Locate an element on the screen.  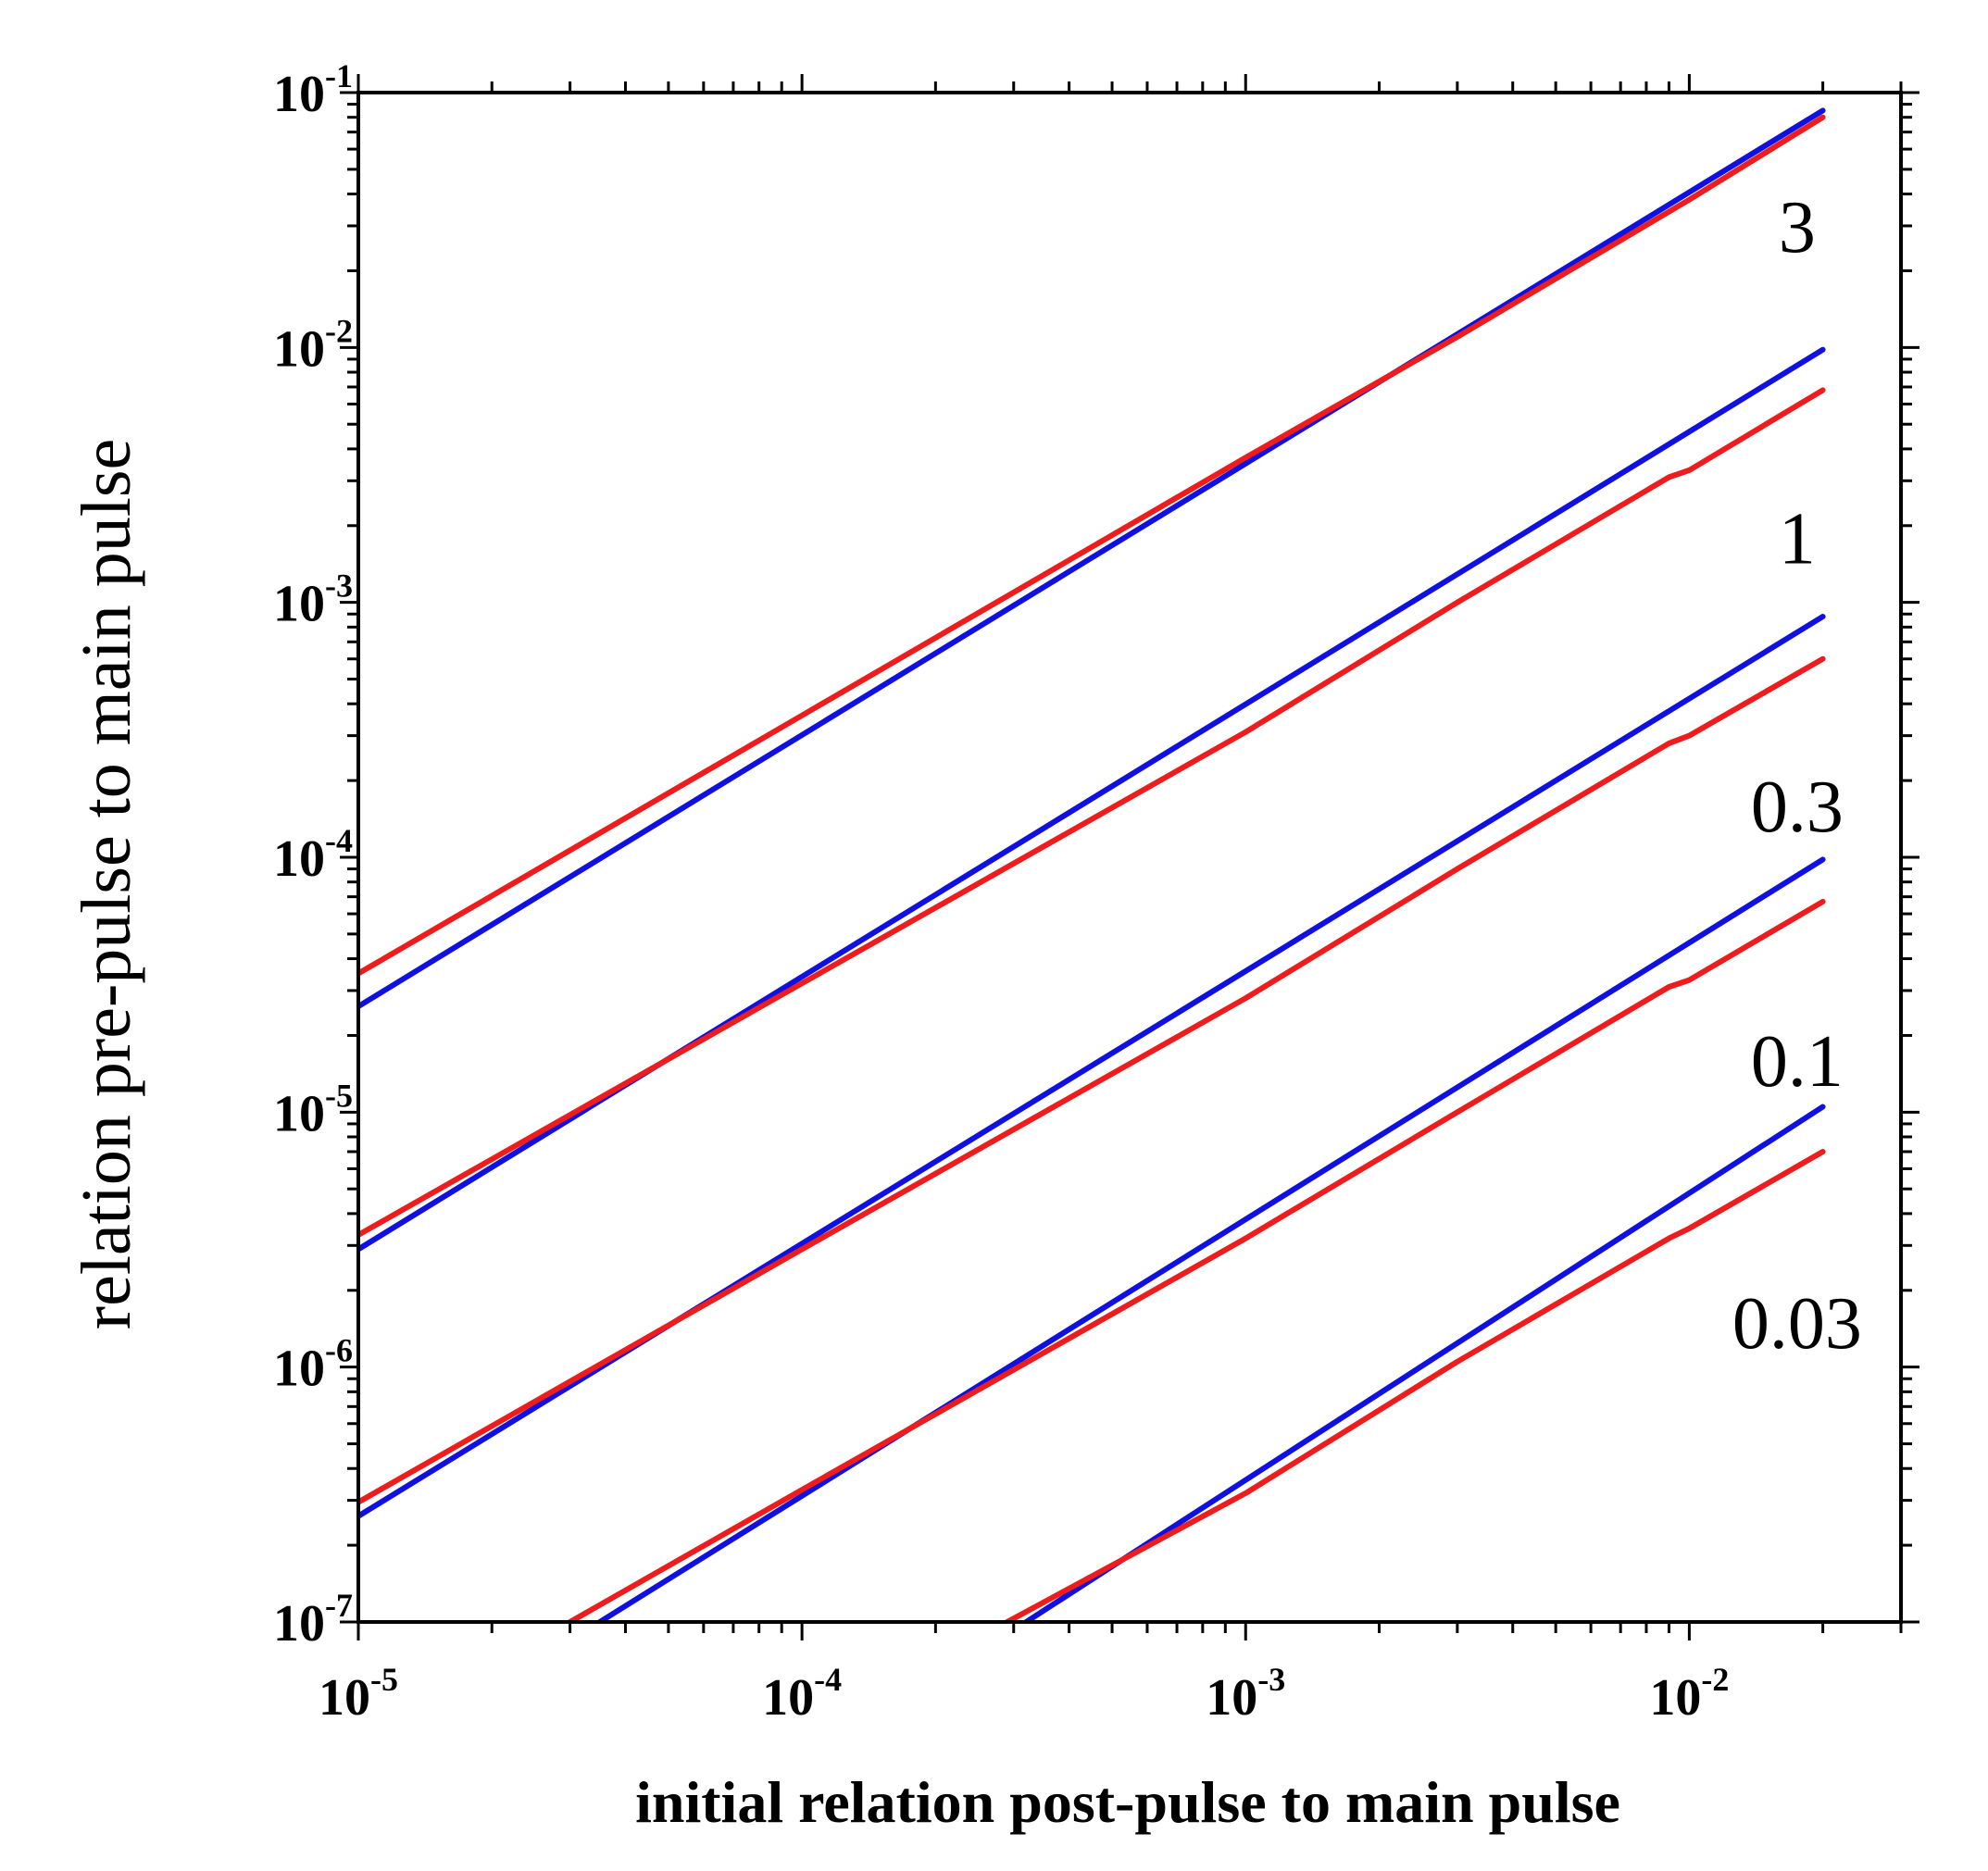
y-tick-label: 10⁻⁷ is located at coordinates (313, 1620).